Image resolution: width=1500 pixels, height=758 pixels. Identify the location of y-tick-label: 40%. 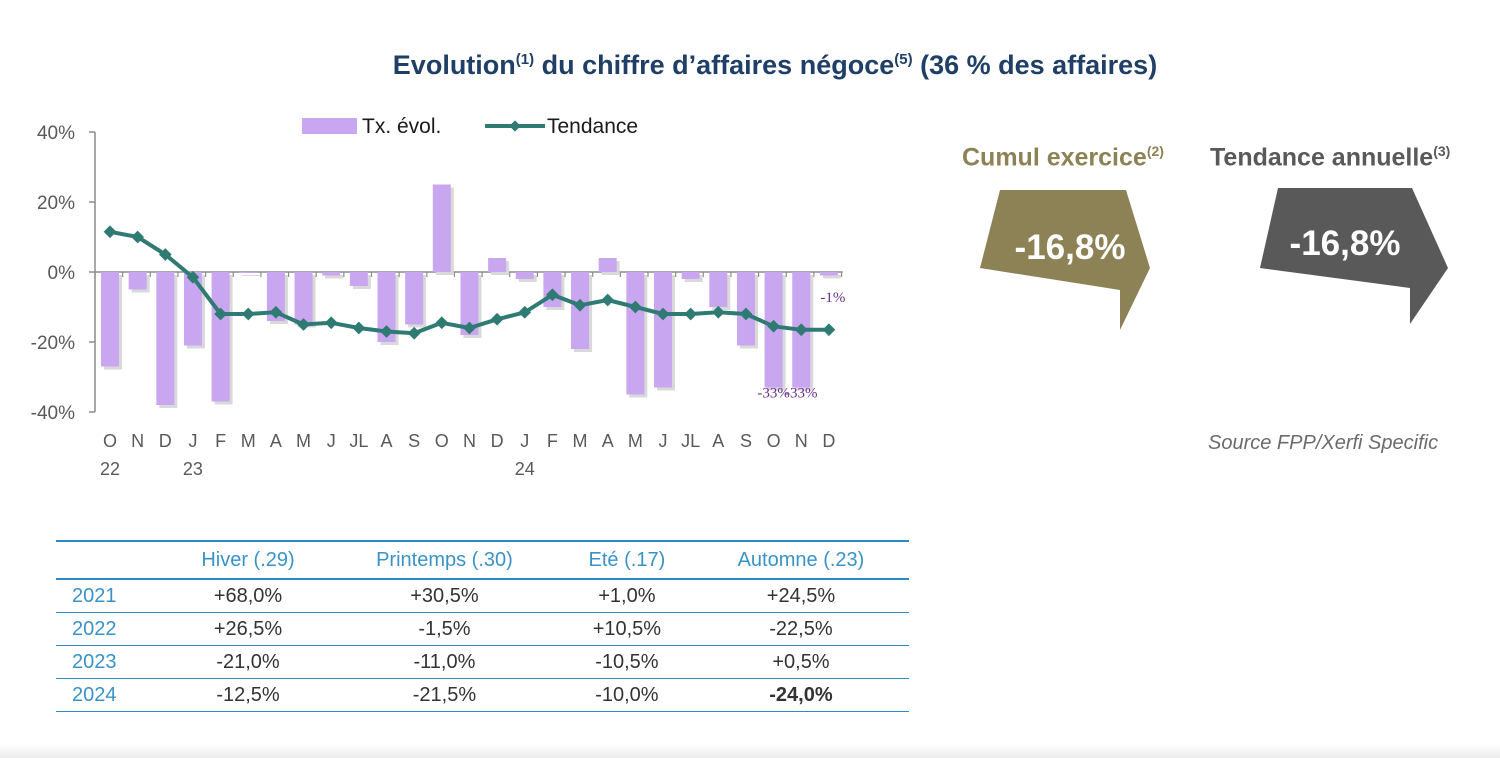
(56, 133).